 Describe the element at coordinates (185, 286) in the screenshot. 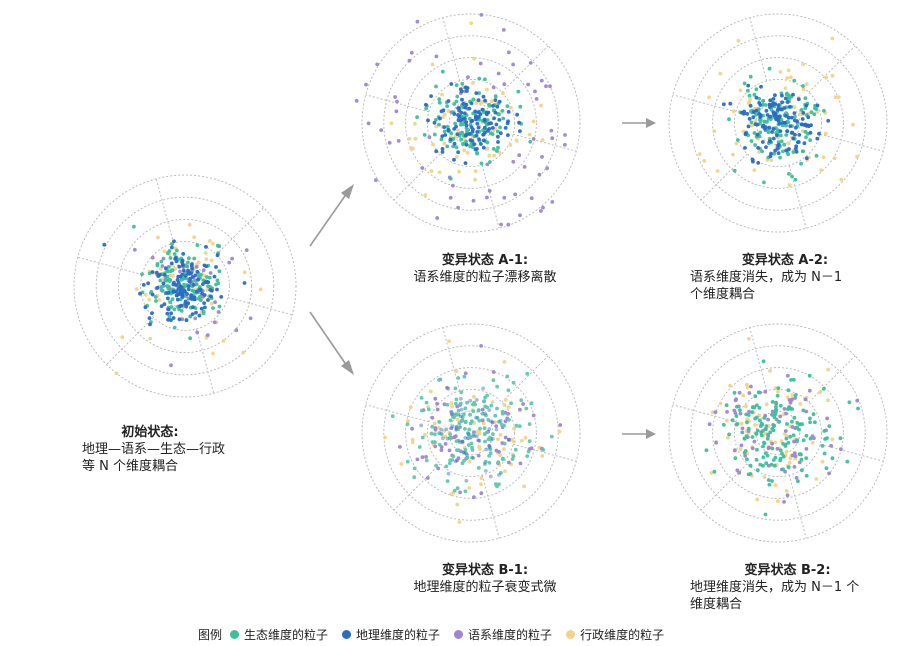

I see `plot-initial` at that location.